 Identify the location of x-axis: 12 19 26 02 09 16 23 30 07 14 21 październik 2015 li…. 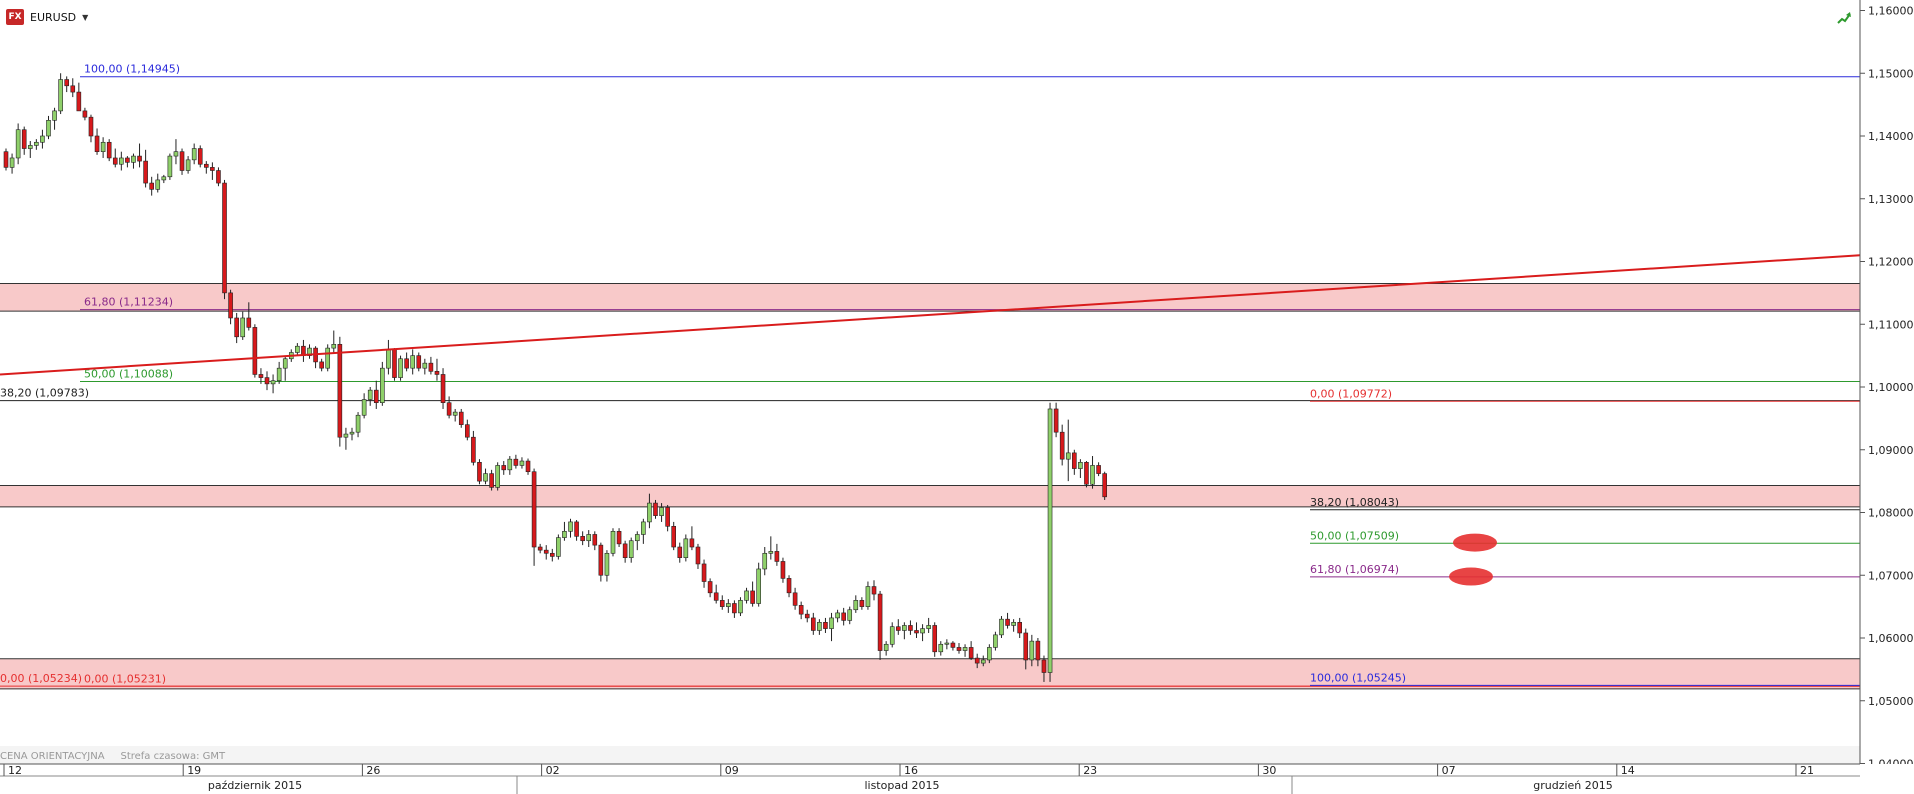
(908, 779).